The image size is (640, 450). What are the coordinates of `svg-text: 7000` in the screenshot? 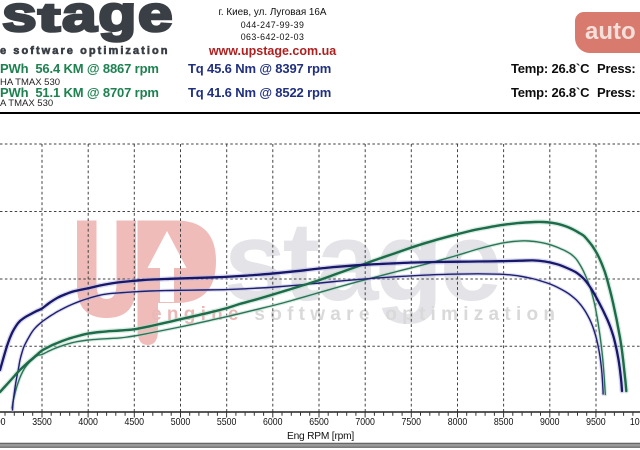 It's located at (365, 422).